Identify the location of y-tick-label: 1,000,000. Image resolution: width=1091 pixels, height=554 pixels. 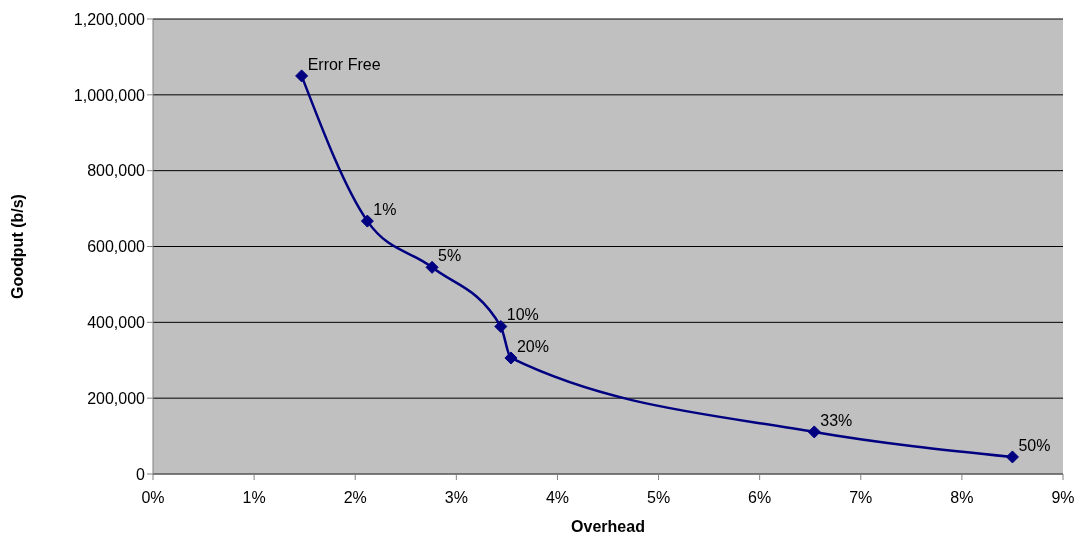
(109, 95).